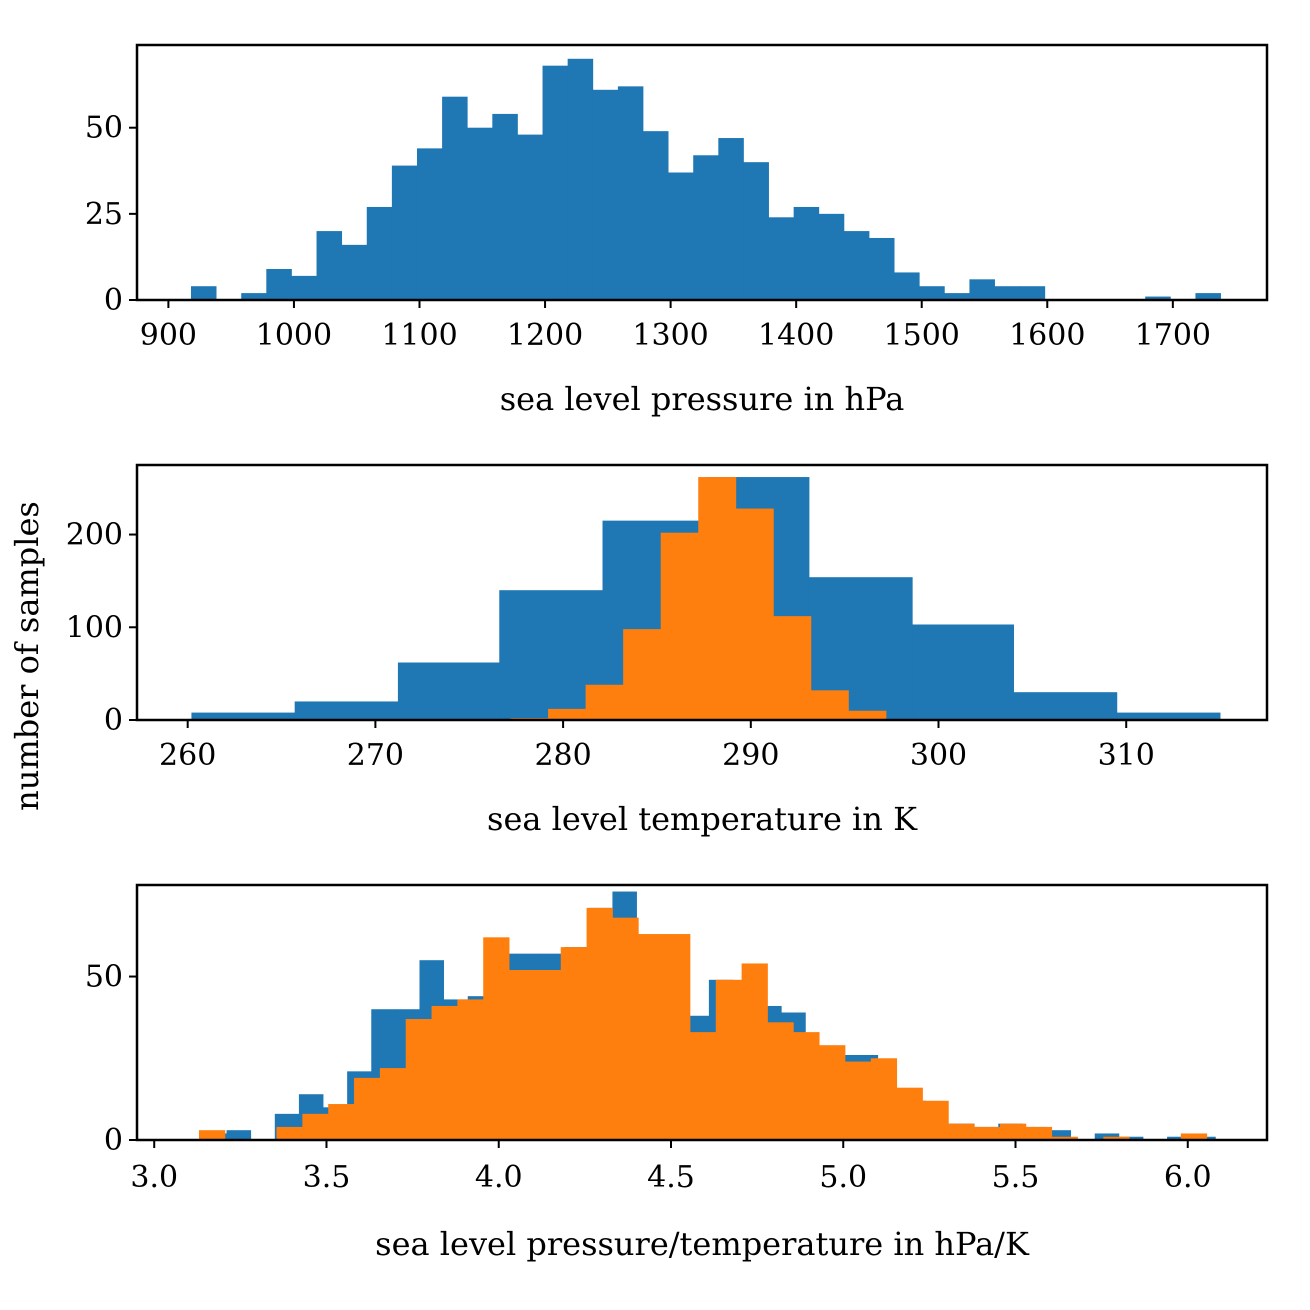 Image resolution: width=1310 pixels, height=1310 pixels. I want to click on x-tick-label: 260, so click(187, 755).